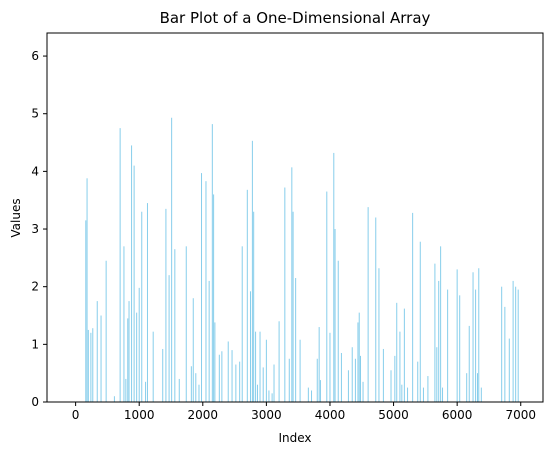 The height and width of the screenshot is (459, 554). What do you see at coordinates (35, 114) in the screenshot?
I see `y-tick-label-5: 5` at bounding box center [35, 114].